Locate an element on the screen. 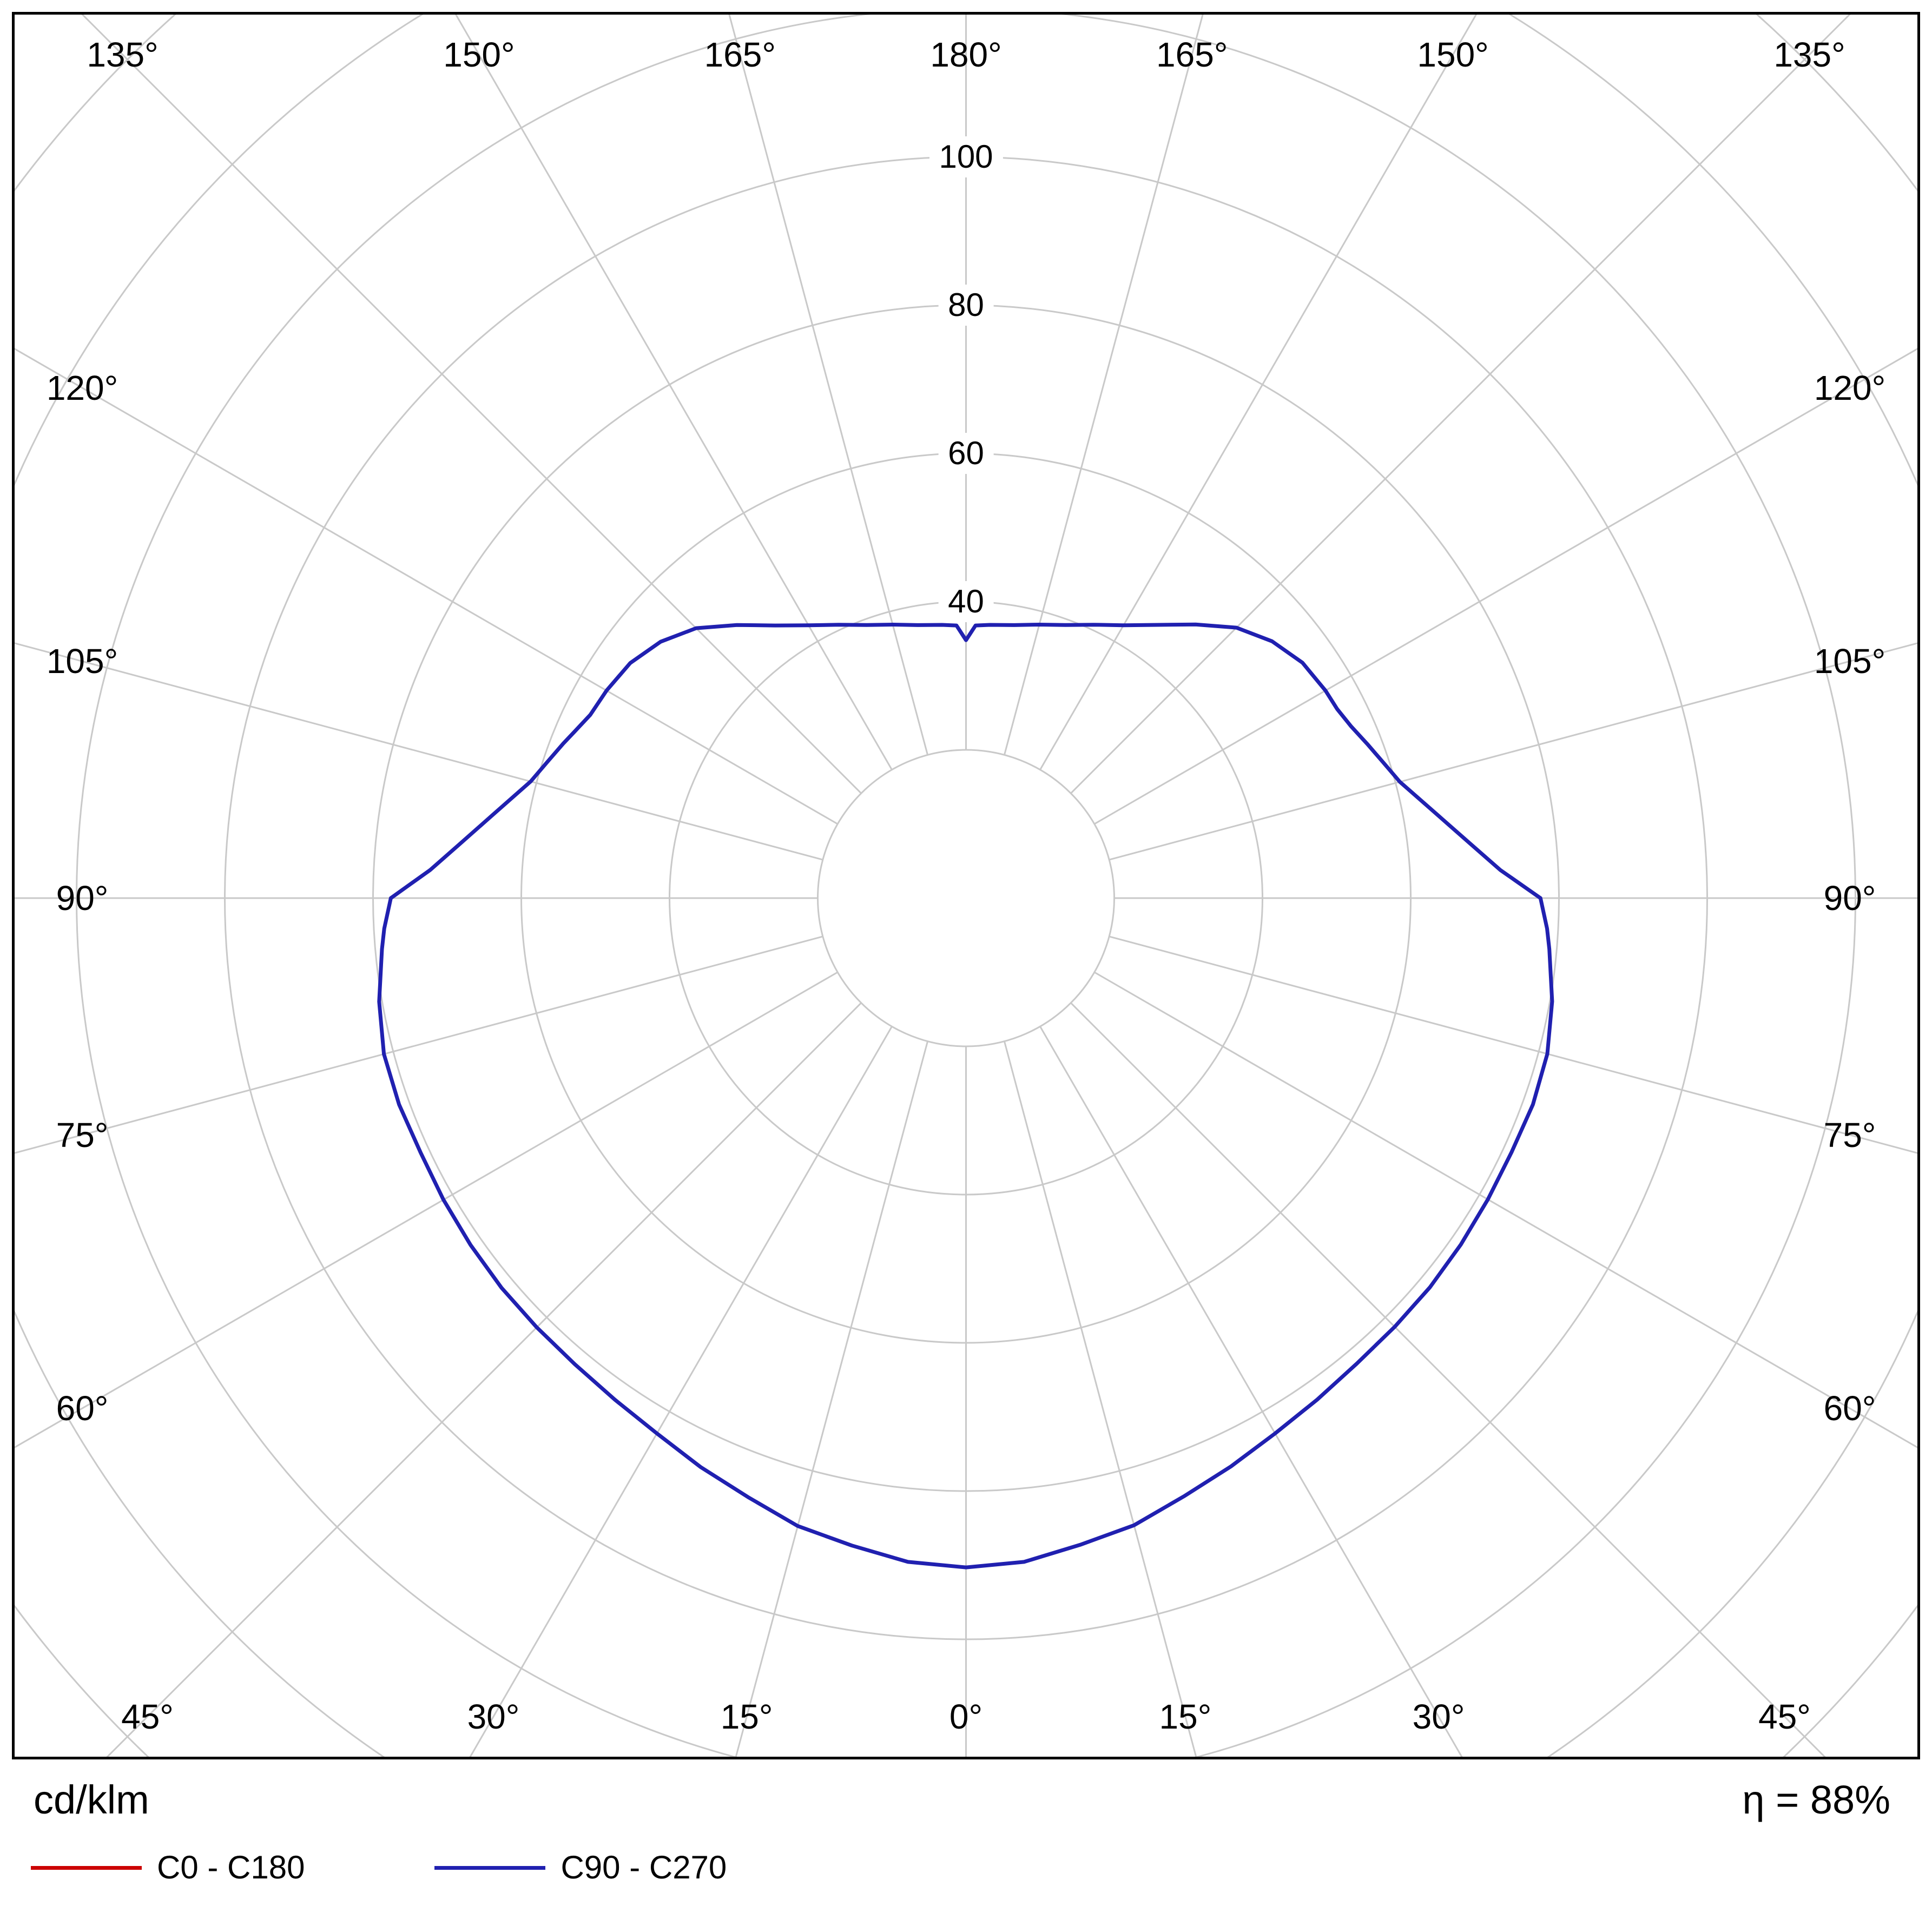 The width and height of the screenshot is (1932, 1932). efficiency-label: η = 88% is located at coordinates (1816, 1799).